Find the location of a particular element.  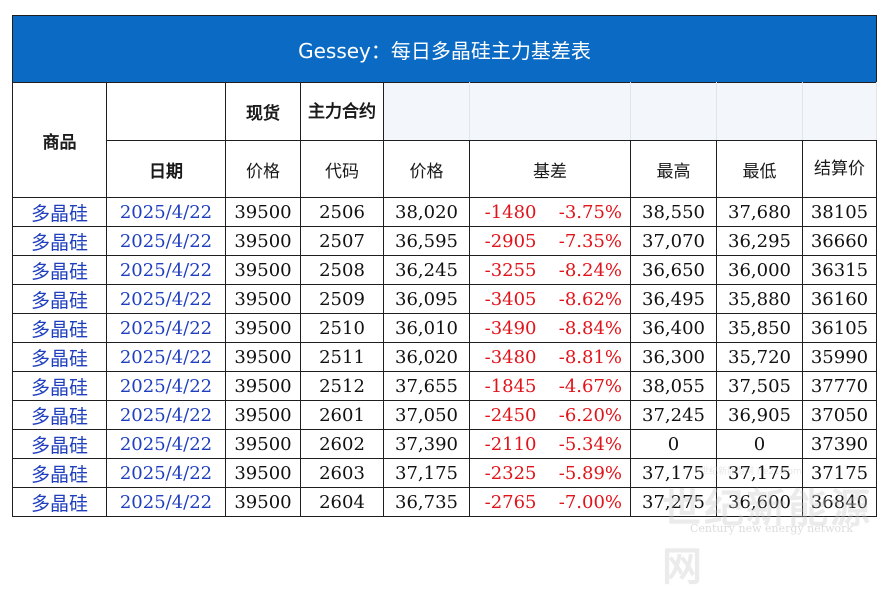

cell-basis: -1480 is located at coordinates (507, 212).